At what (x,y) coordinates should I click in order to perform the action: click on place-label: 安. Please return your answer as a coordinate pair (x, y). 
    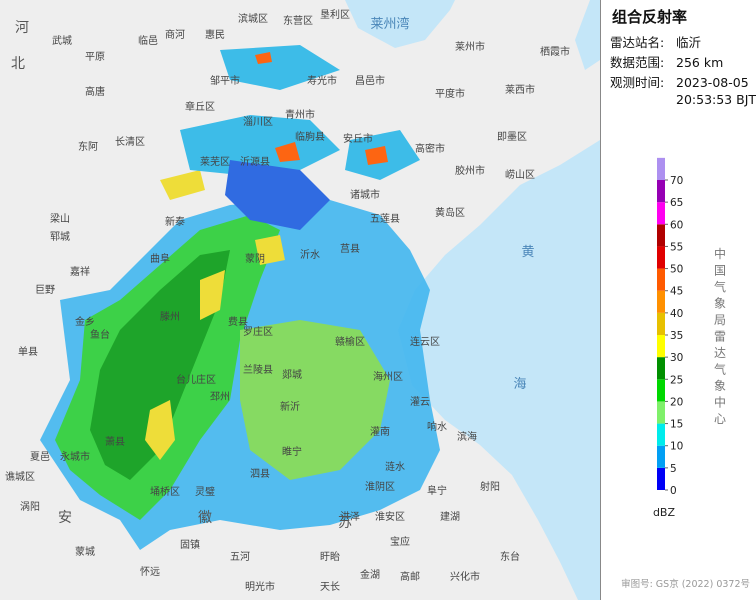
    Looking at the image, I should click on (65, 518).